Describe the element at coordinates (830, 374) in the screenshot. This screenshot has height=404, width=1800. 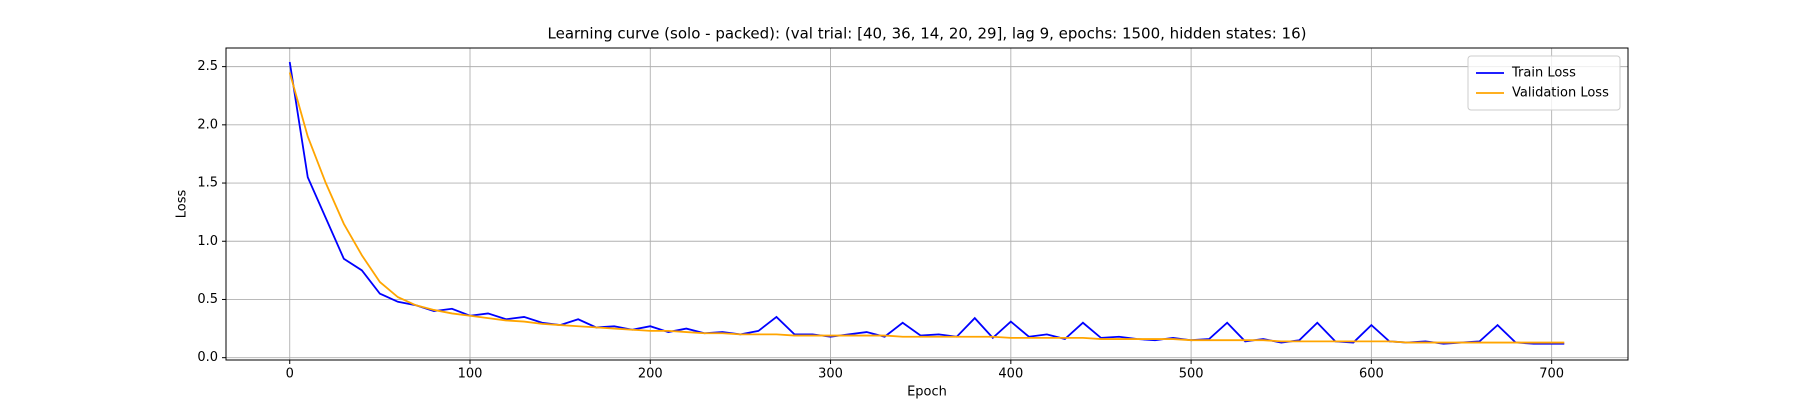
I see `x-tick-label: 300` at that location.